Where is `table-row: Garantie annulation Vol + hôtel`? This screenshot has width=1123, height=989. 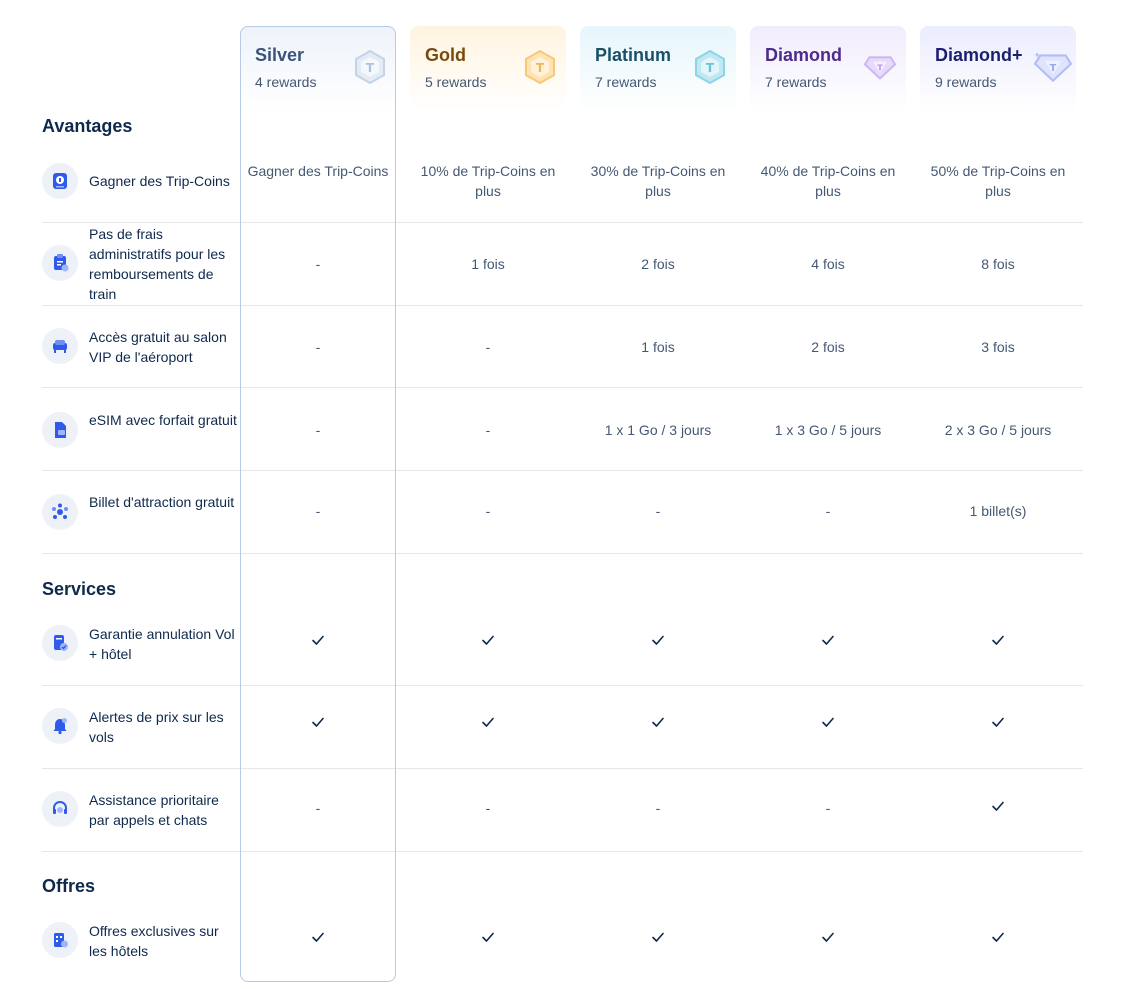 table-row: Garantie annulation Vol + hôtel is located at coordinates (562, 644).